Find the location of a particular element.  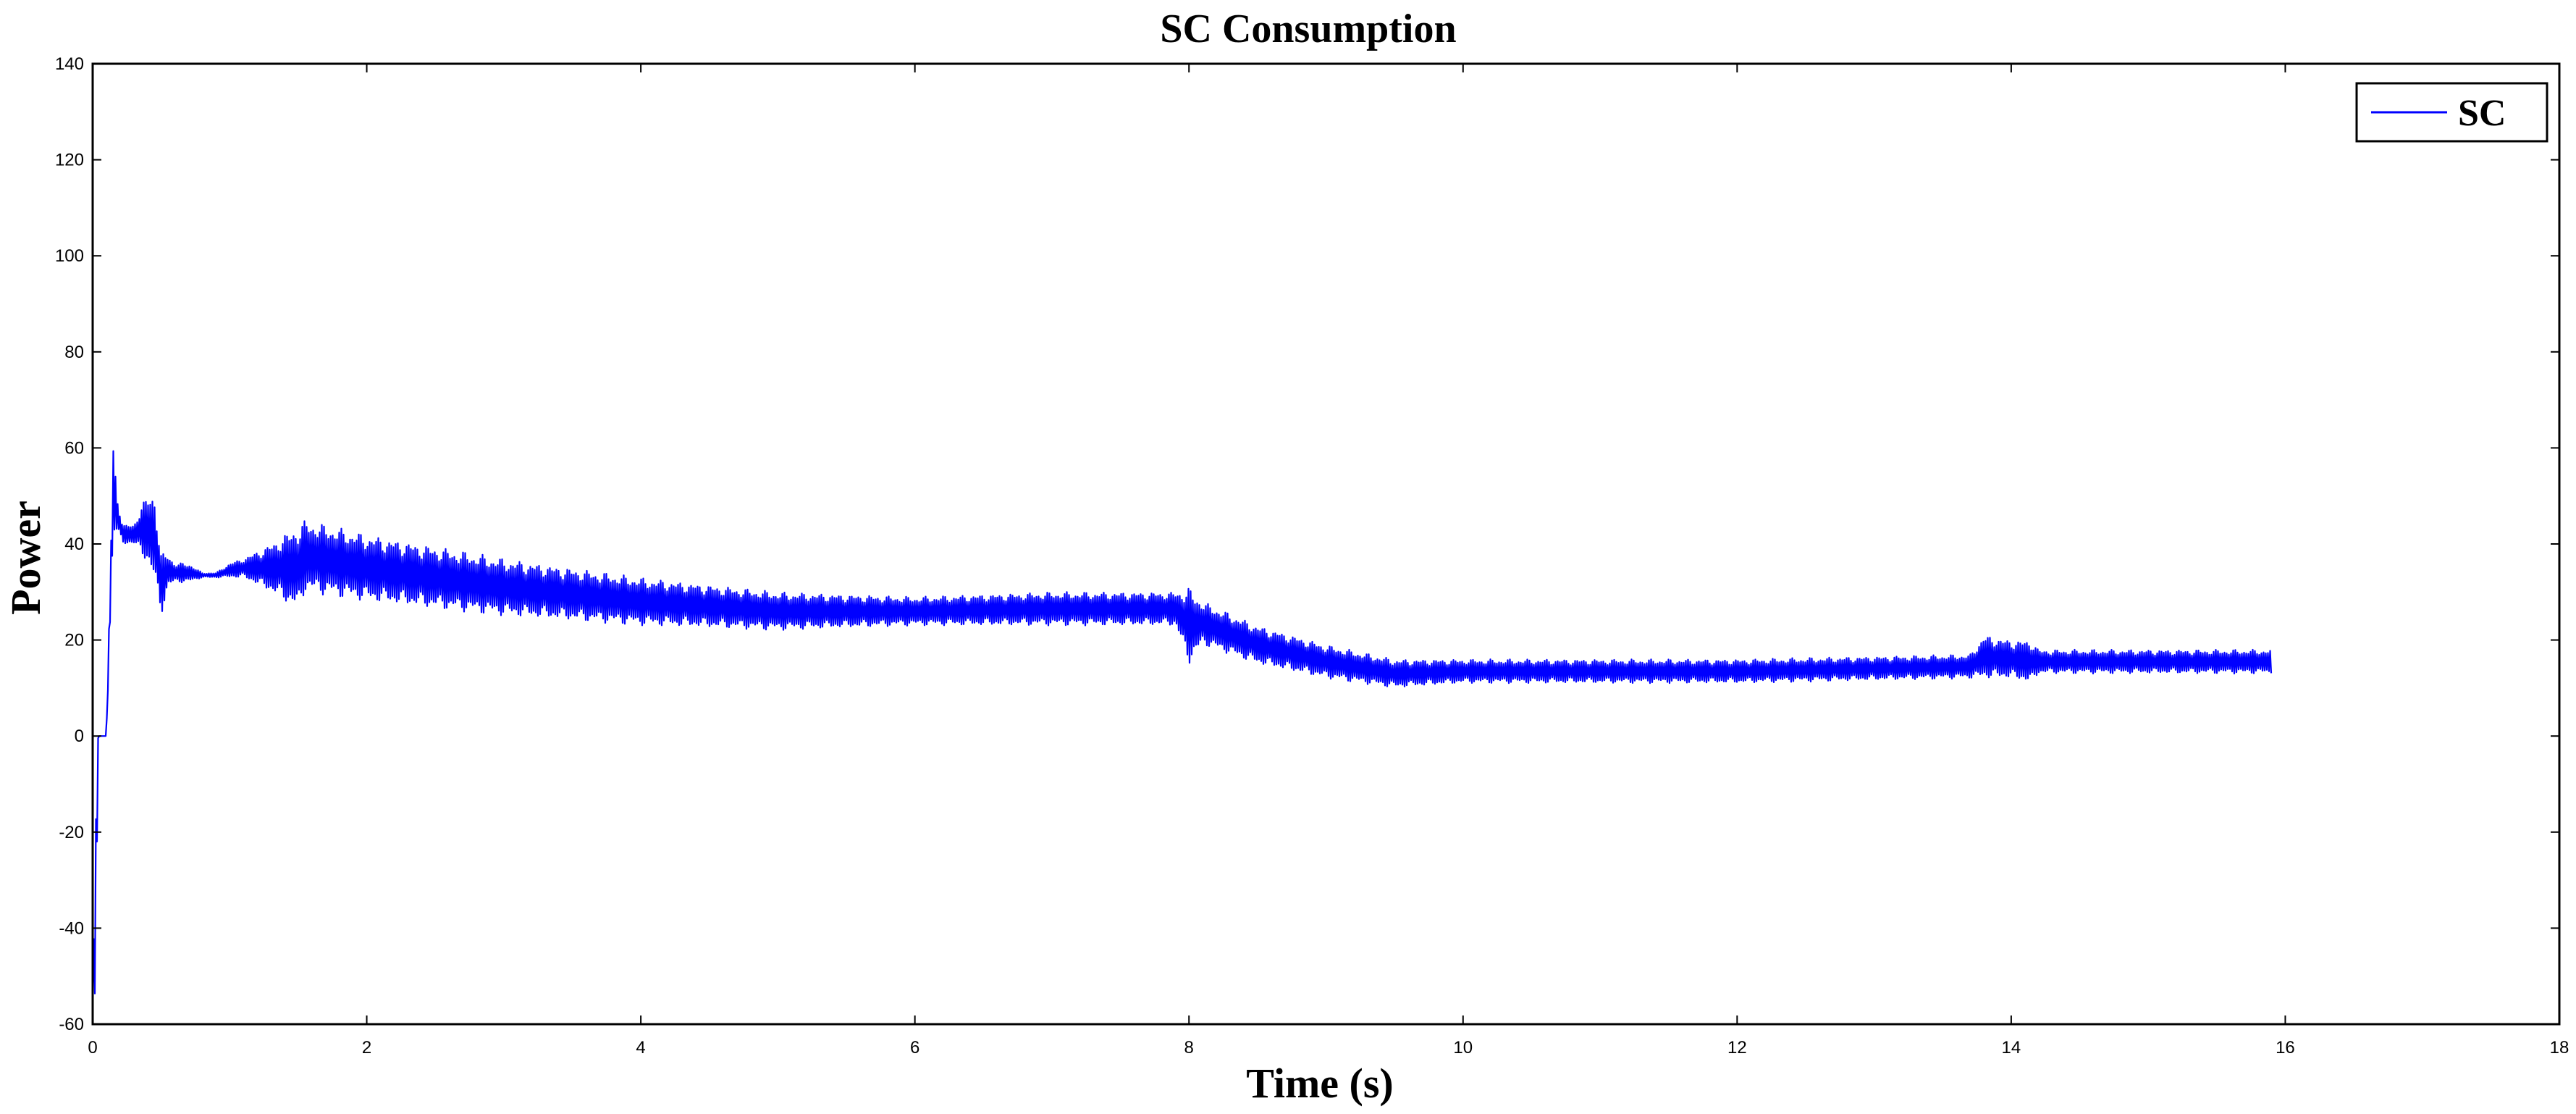

legend: SC is located at coordinates (2451, 113).